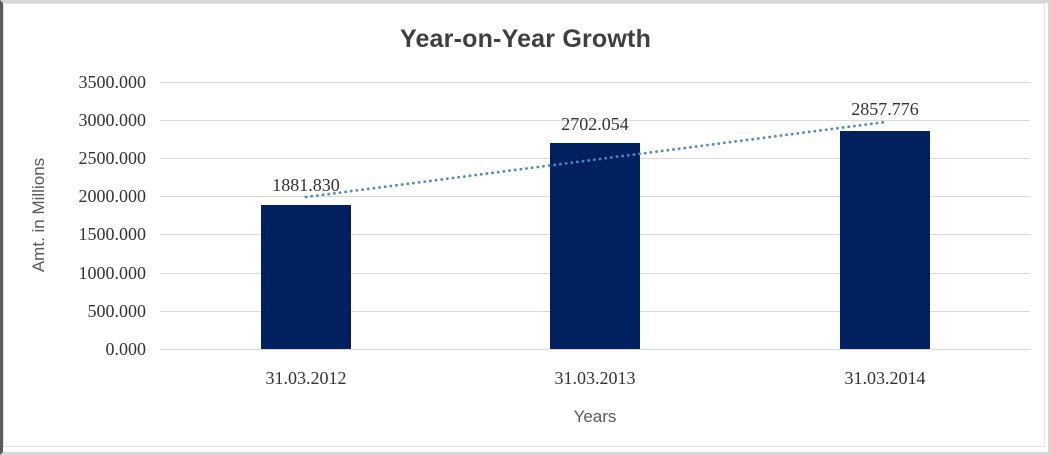  Describe the element at coordinates (306, 185) in the screenshot. I see `bar-data-label: 1881.830` at that location.